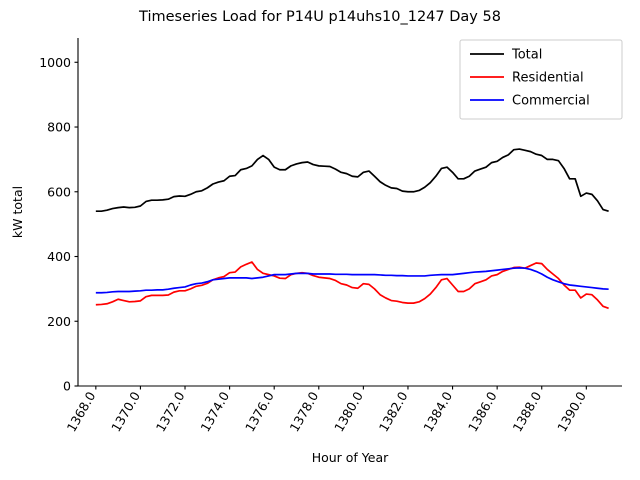 The height and width of the screenshot is (480, 640). I want to click on x-tick-label: 1388.0, so click(526, 411).